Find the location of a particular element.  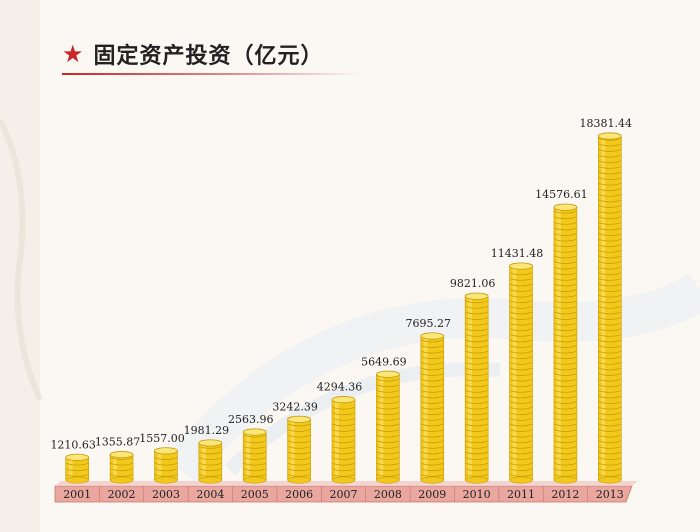

bar-2003 is located at coordinates (166, 465).